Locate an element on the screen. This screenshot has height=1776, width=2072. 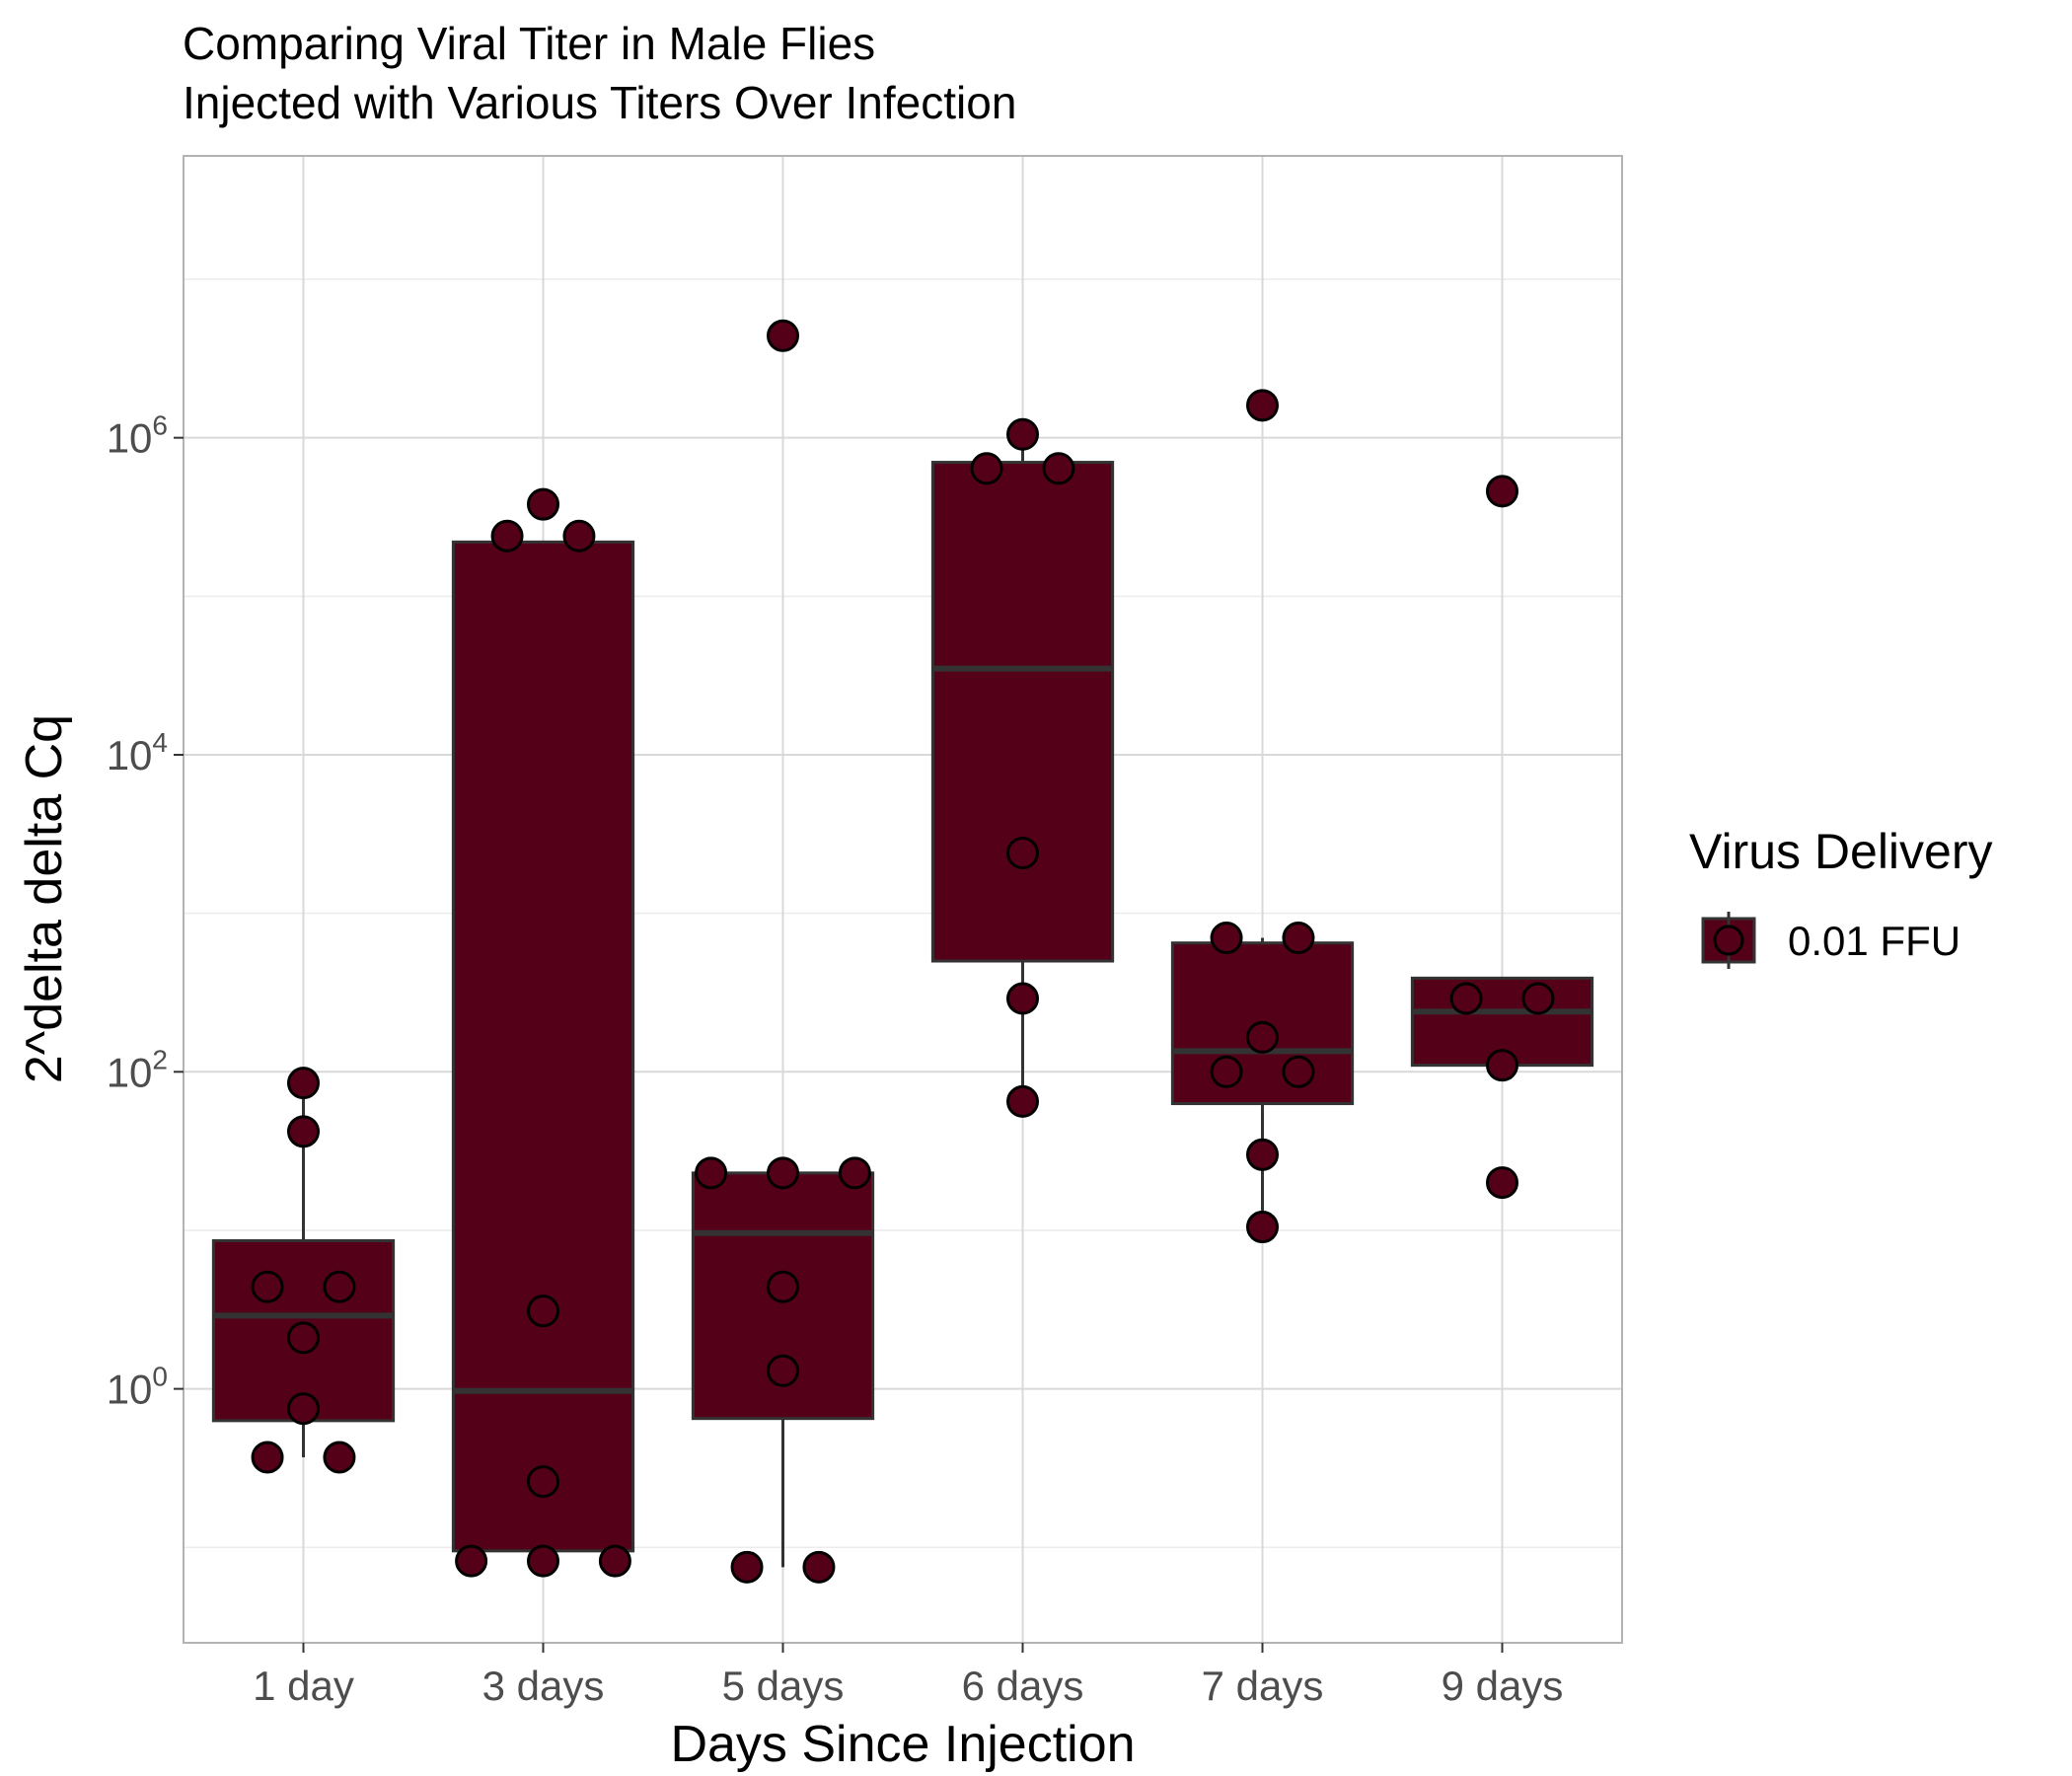
y-tick-label: 10² is located at coordinates (138, 1069).